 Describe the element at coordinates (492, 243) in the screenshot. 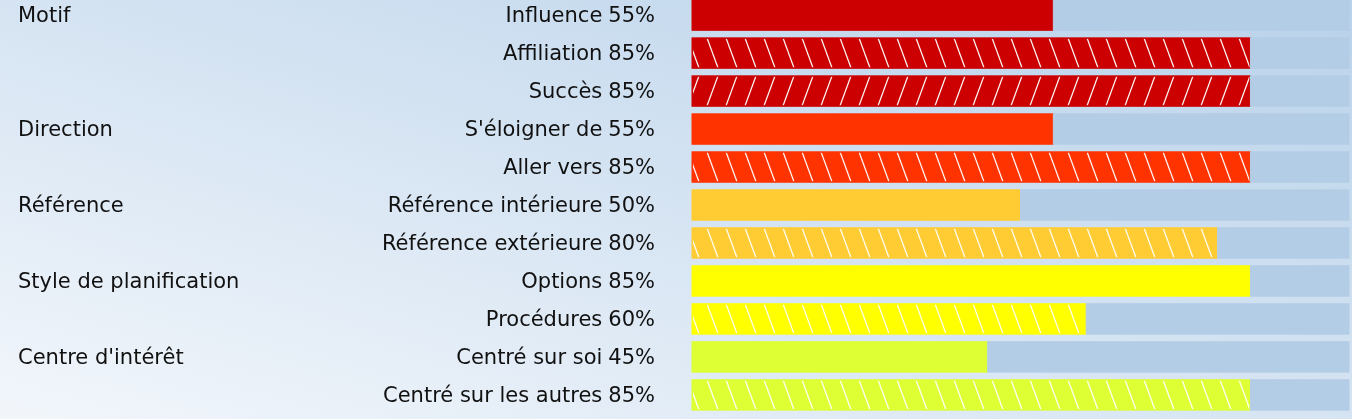

I see `y-tick-label: Référence extérieure` at that location.